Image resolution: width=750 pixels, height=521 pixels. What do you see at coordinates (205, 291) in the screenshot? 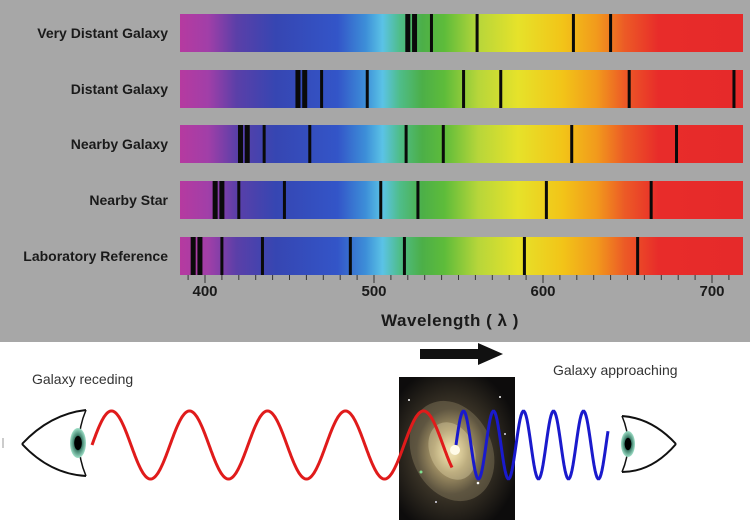
I see `tick-label: 400` at bounding box center [205, 291].